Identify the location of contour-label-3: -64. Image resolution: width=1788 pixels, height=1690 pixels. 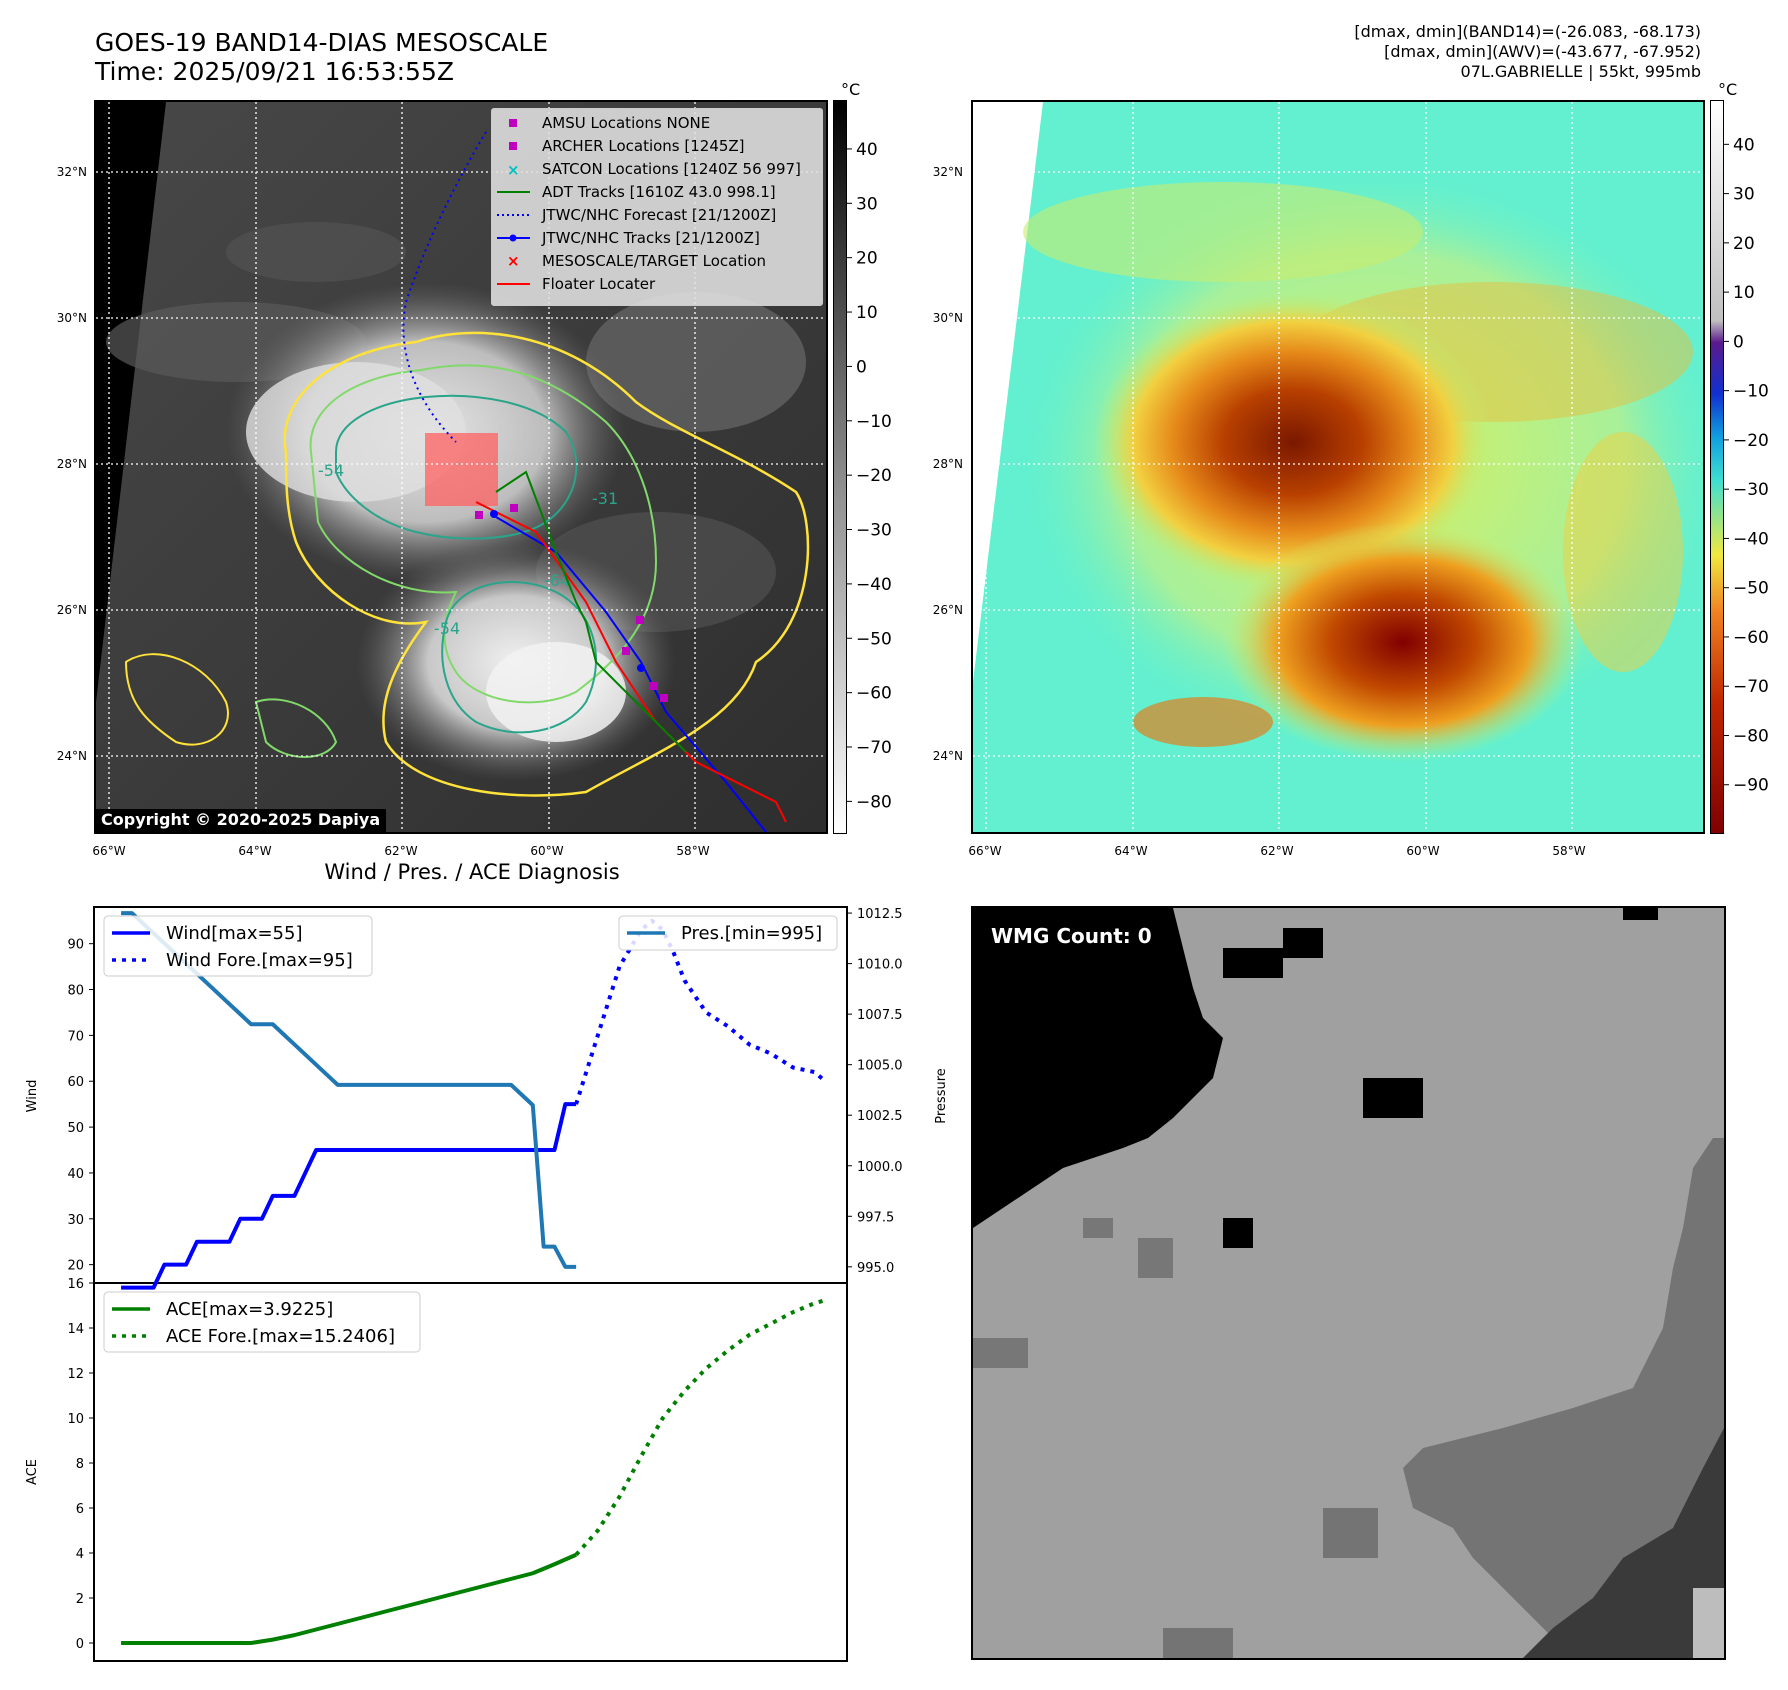
(557, 580).